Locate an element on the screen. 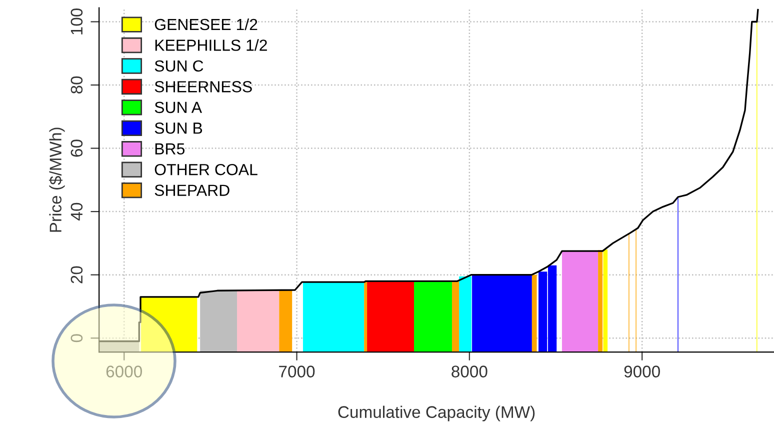 Image resolution: width=774 pixels, height=447 pixels. x-tick-label: 6000 is located at coordinates (124, 372).